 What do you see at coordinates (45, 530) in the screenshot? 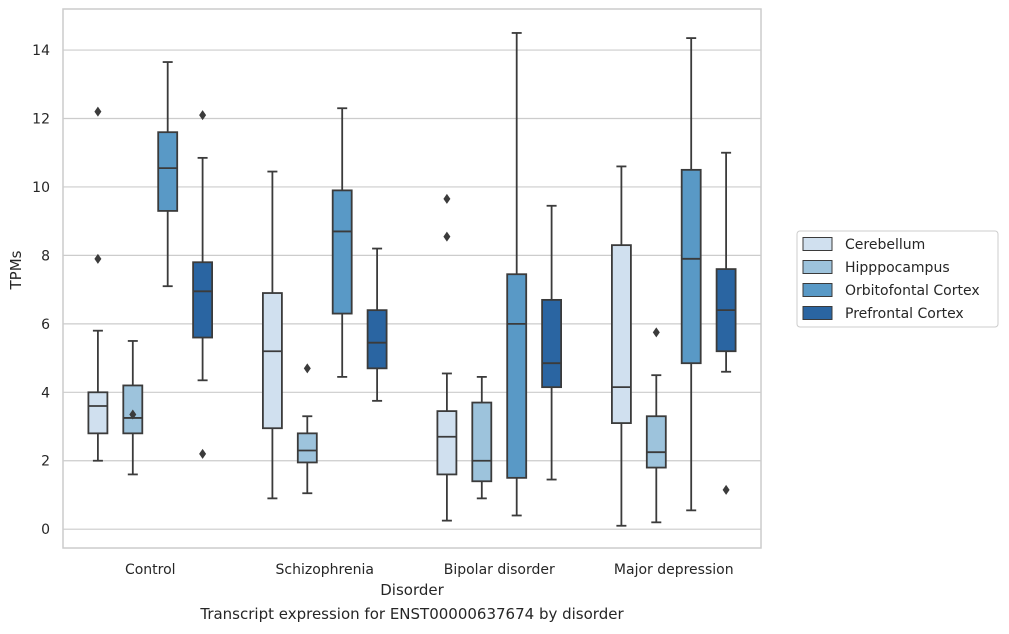
I see `y-tick-label: 0` at bounding box center [45, 530].